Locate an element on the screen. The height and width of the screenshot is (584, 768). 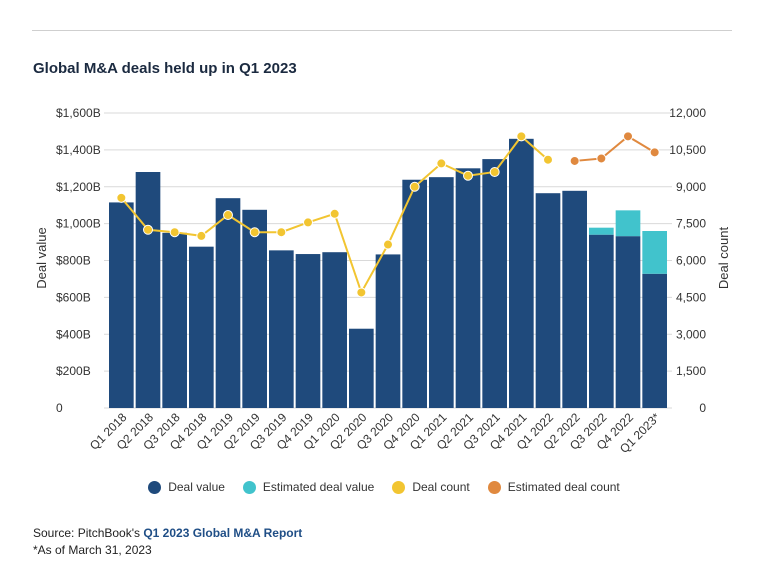
footnote: *As of March 31, 2023 is located at coordinates (92, 550).